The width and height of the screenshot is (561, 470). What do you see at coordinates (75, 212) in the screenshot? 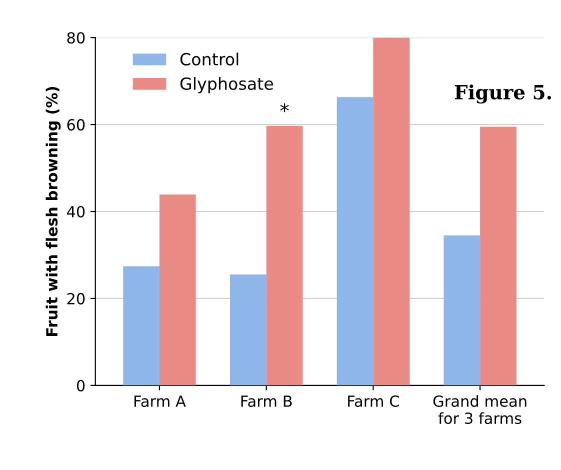
I see `y-tick-label: 40` at bounding box center [75, 212].